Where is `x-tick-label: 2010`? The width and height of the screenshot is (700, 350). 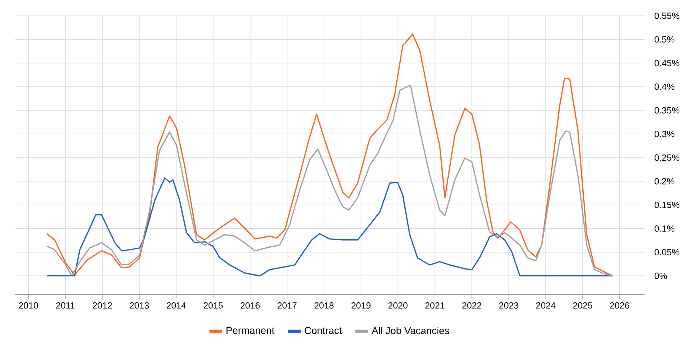 x-tick-label: 2010 is located at coordinates (28, 305).